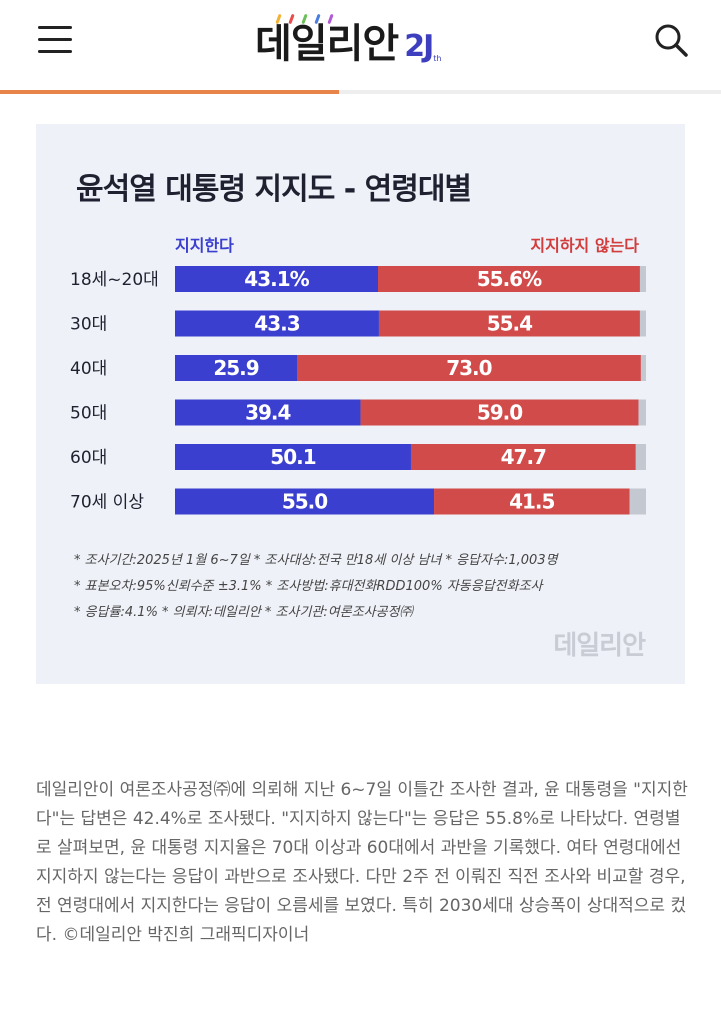 The image size is (721, 1024). Describe the element at coordinates (327, 44) in the screenshot. I see `logo-text: 데일리안` at that location.